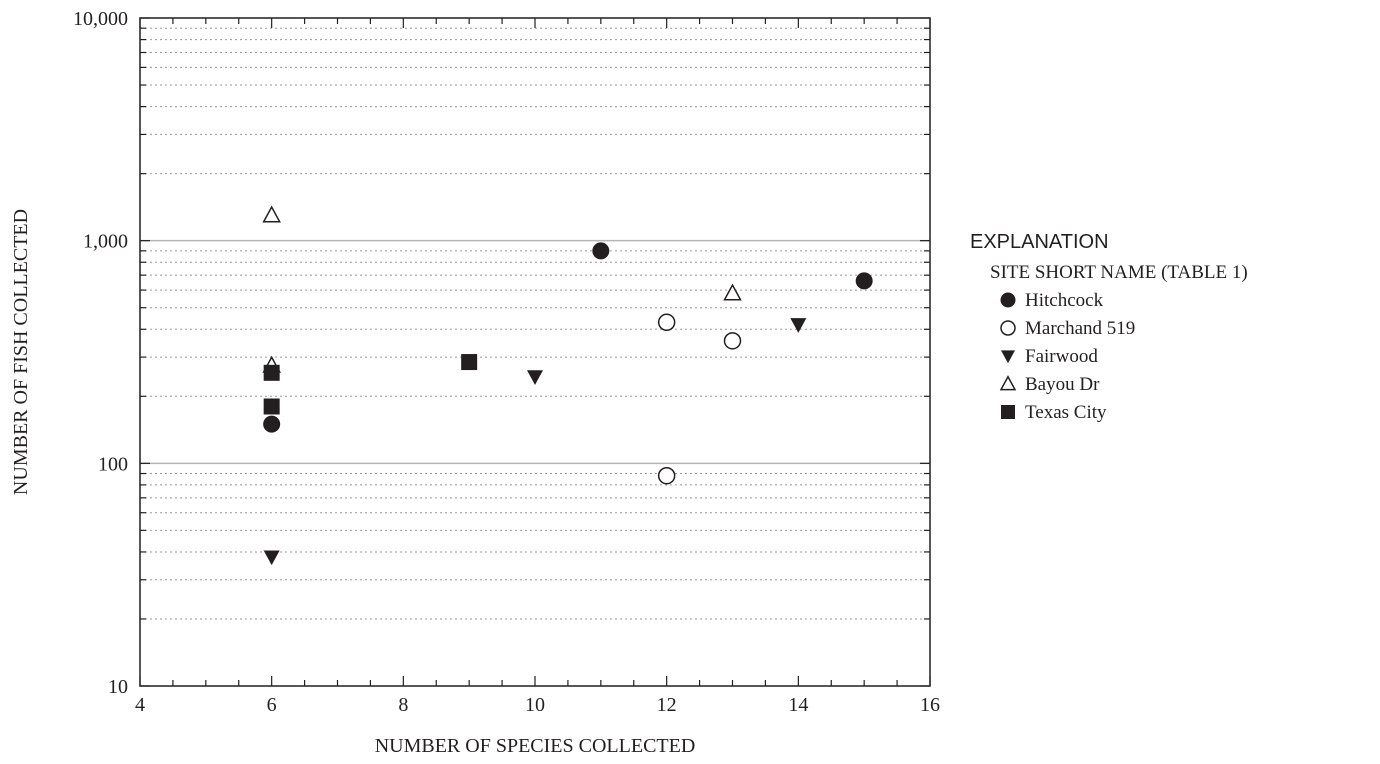  Describe the element at coordinates (1066, 412) in the screenshot. I see `legend-label-texas-city: Texas City` at that location.